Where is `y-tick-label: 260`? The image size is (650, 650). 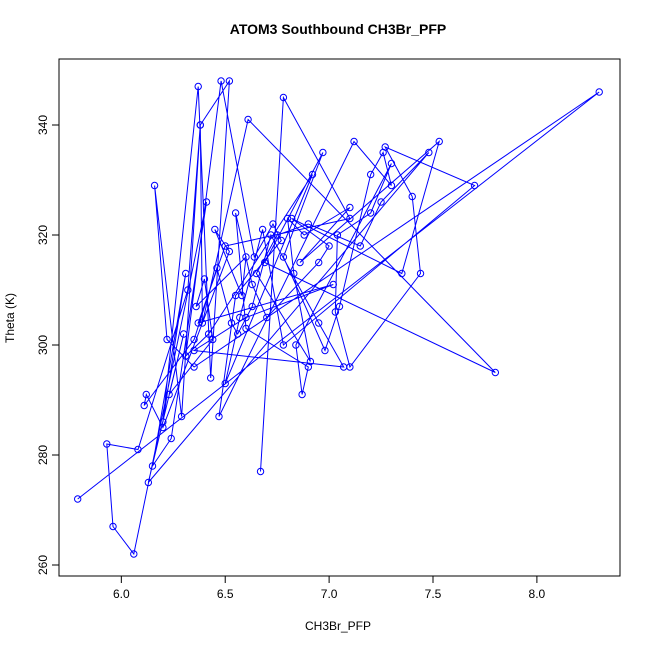 y-tick-label: 260 is located at coordinates (43, 565).